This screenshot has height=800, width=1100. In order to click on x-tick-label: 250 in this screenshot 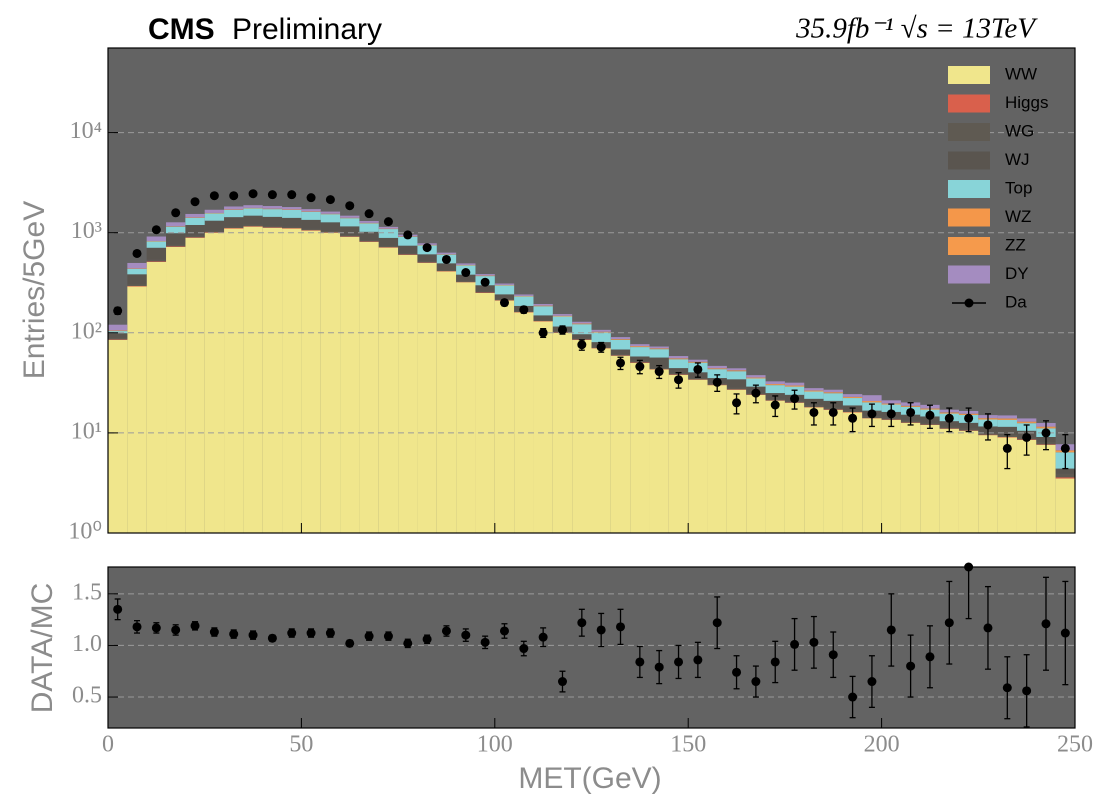, I will do `click(1075, 745)`.